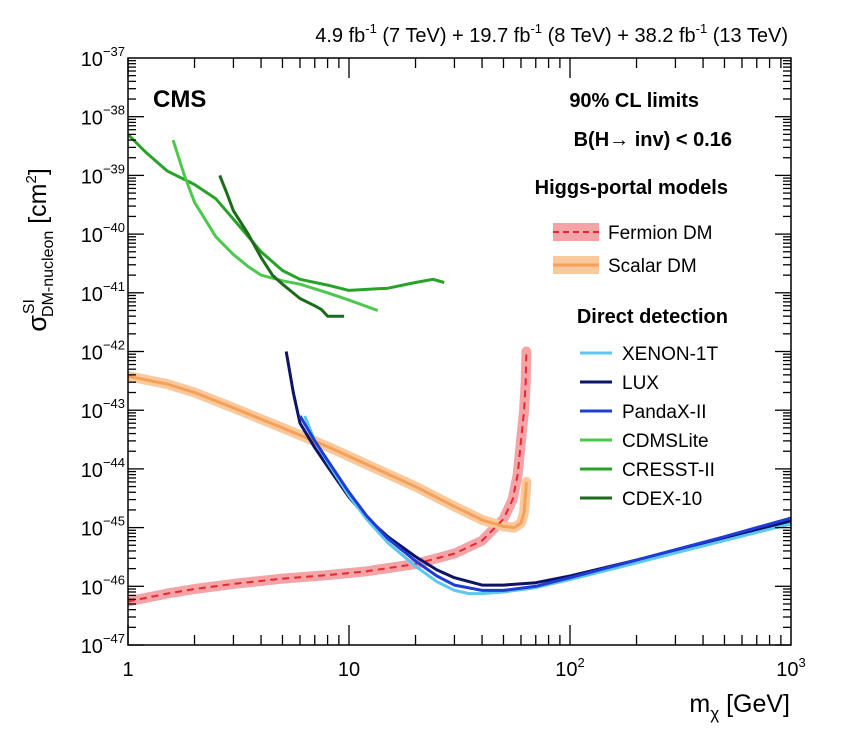  What do you see at coordinates (103, 116) in the screenshot?
I see `y-tick-label: 10−38` at bounding box center [103, 116].